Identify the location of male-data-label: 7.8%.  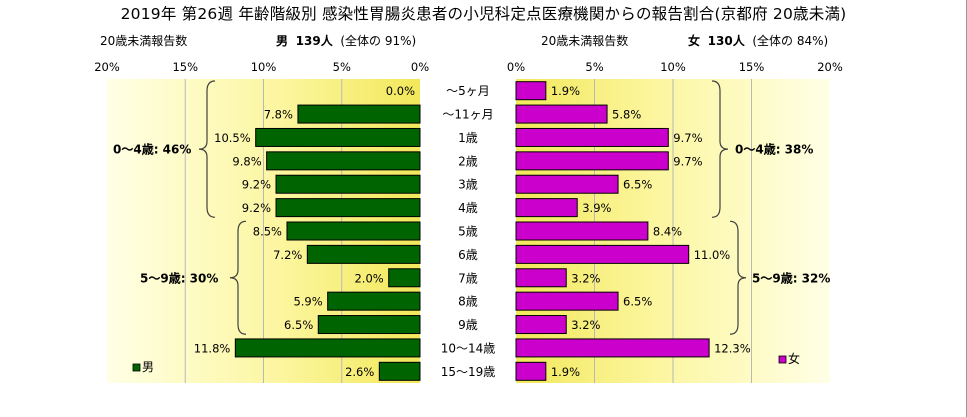
(278, 115).